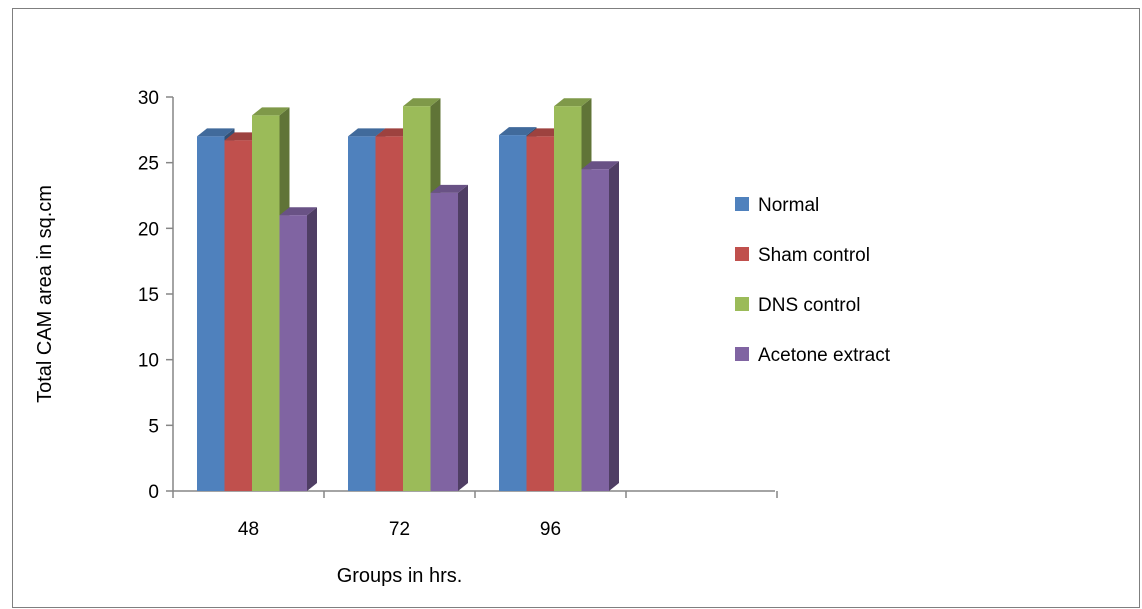 This screenshot has height=609, width=1142. Describe the element at coordinates (248, 529) in the screenshot. I see `x-tick-label: 48` at that location.